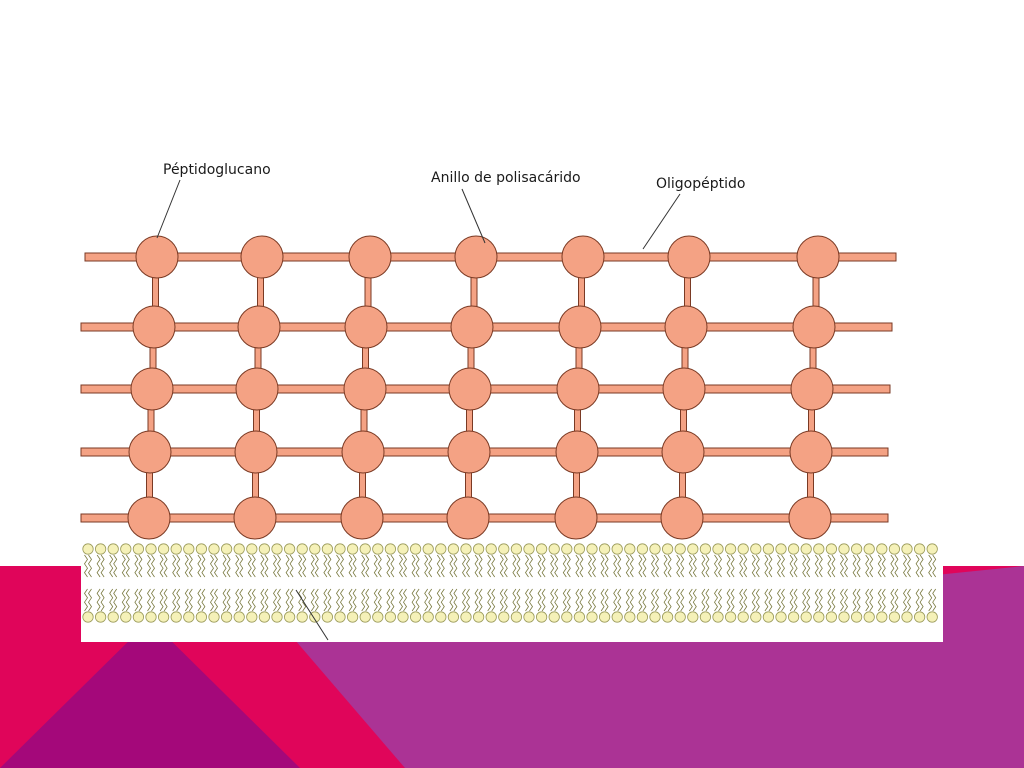 This screenshot has height=768, width=1024. I want to click on leader-line-oligopeptide, so click(661, 221).